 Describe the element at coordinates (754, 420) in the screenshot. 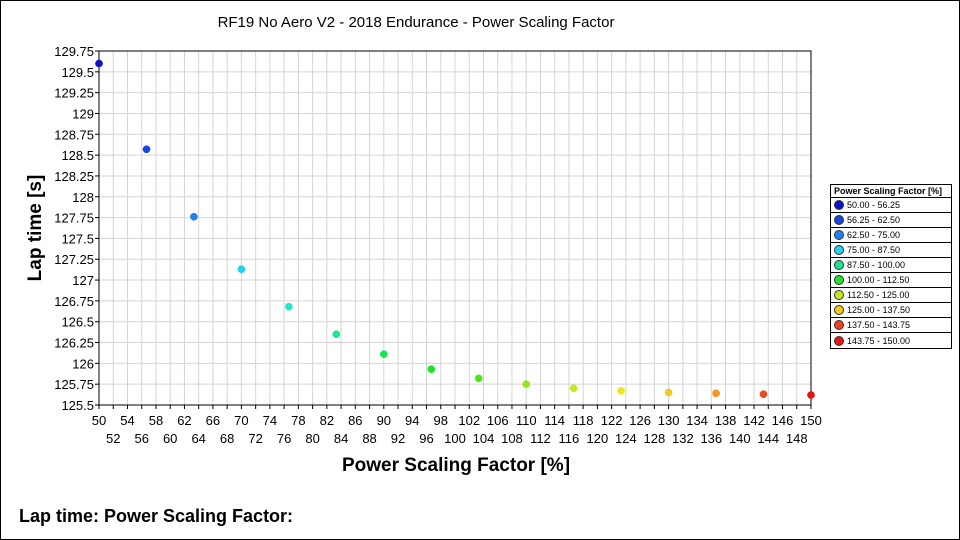

I see `x-tick-label: 142` at that location.